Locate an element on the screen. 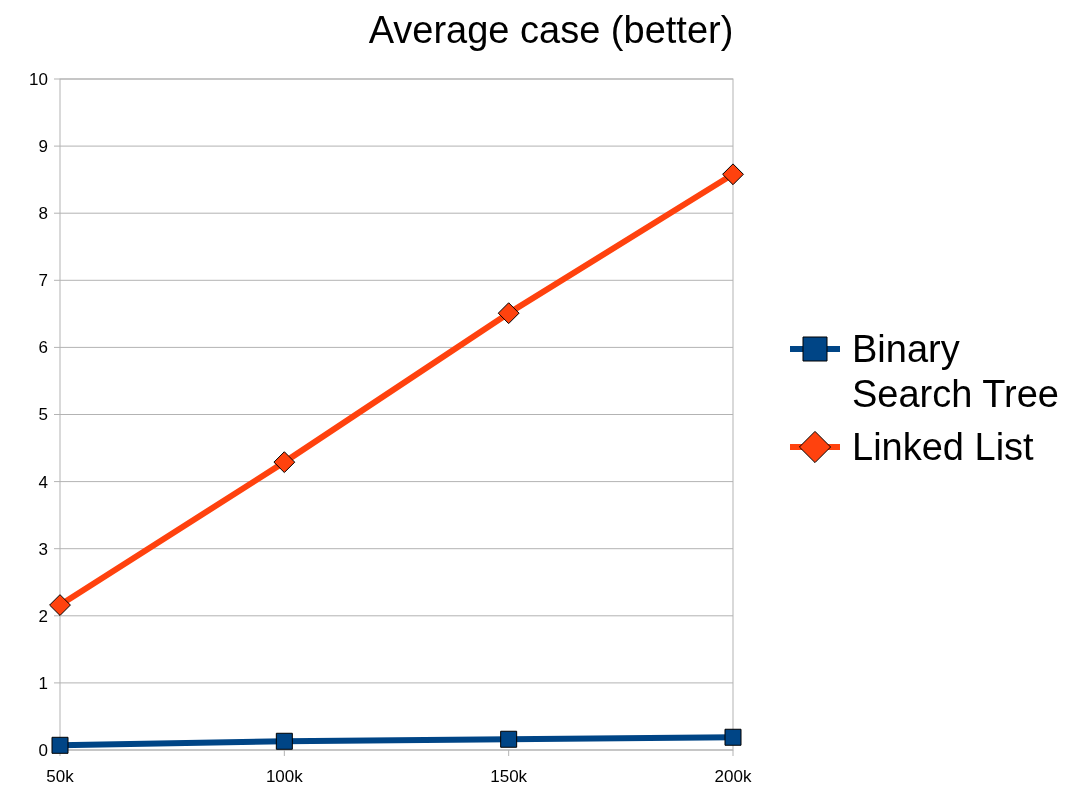  x-tick-label: 100k is located at coordinates (284, 776).